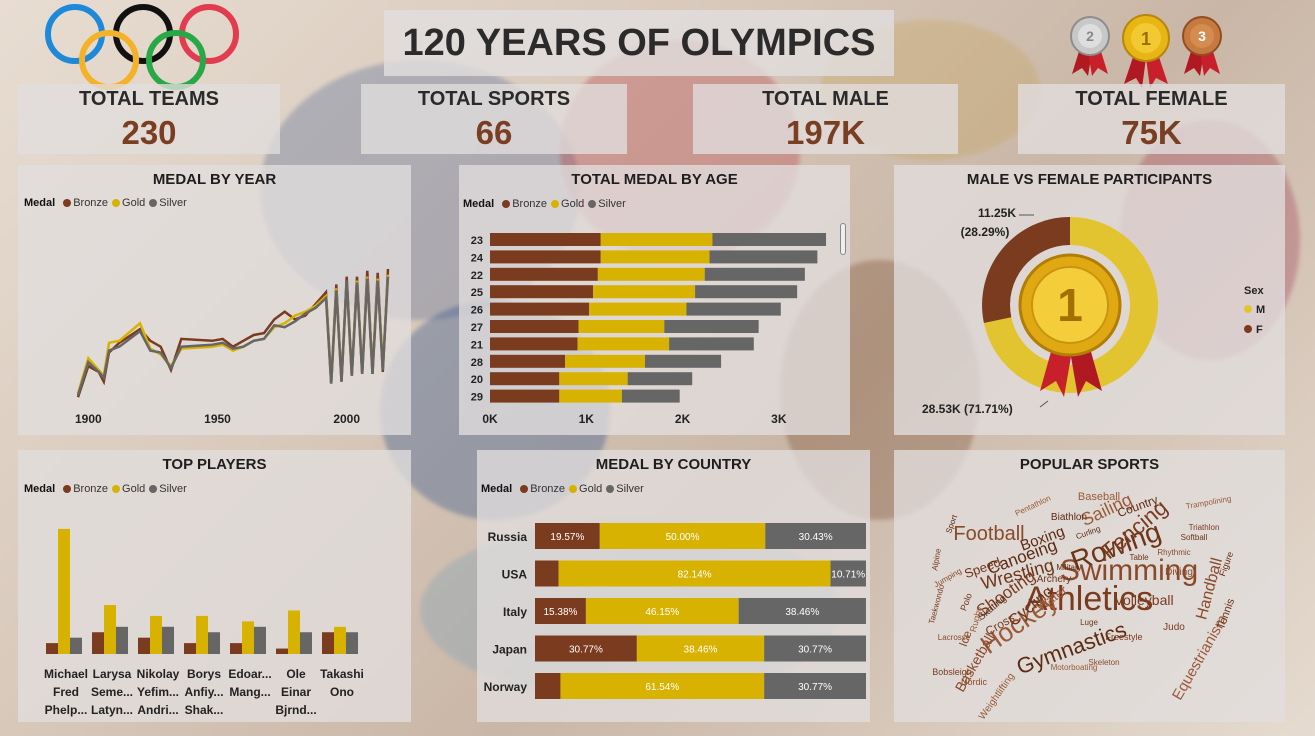 The width and height of the screenshot is (1315, 736). I want to click on medal-by-year-chart: 1900 1950 2000, so click(232, 347).